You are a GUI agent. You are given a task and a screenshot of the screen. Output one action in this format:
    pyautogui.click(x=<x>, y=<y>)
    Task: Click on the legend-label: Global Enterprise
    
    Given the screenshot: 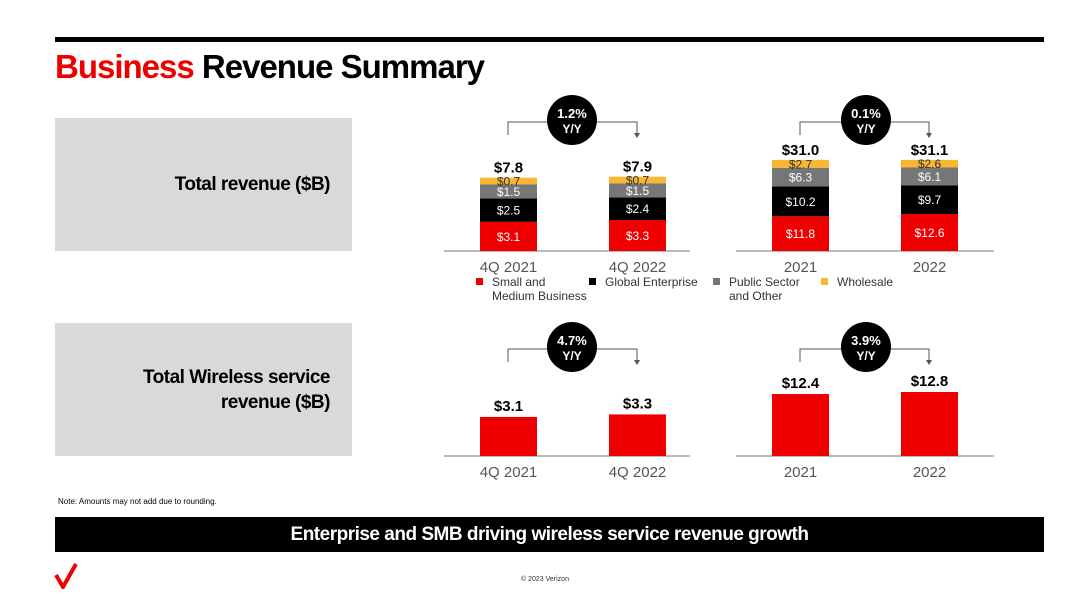 What is the action you would take?
    pyautogui.click(x=651, y=282)
    